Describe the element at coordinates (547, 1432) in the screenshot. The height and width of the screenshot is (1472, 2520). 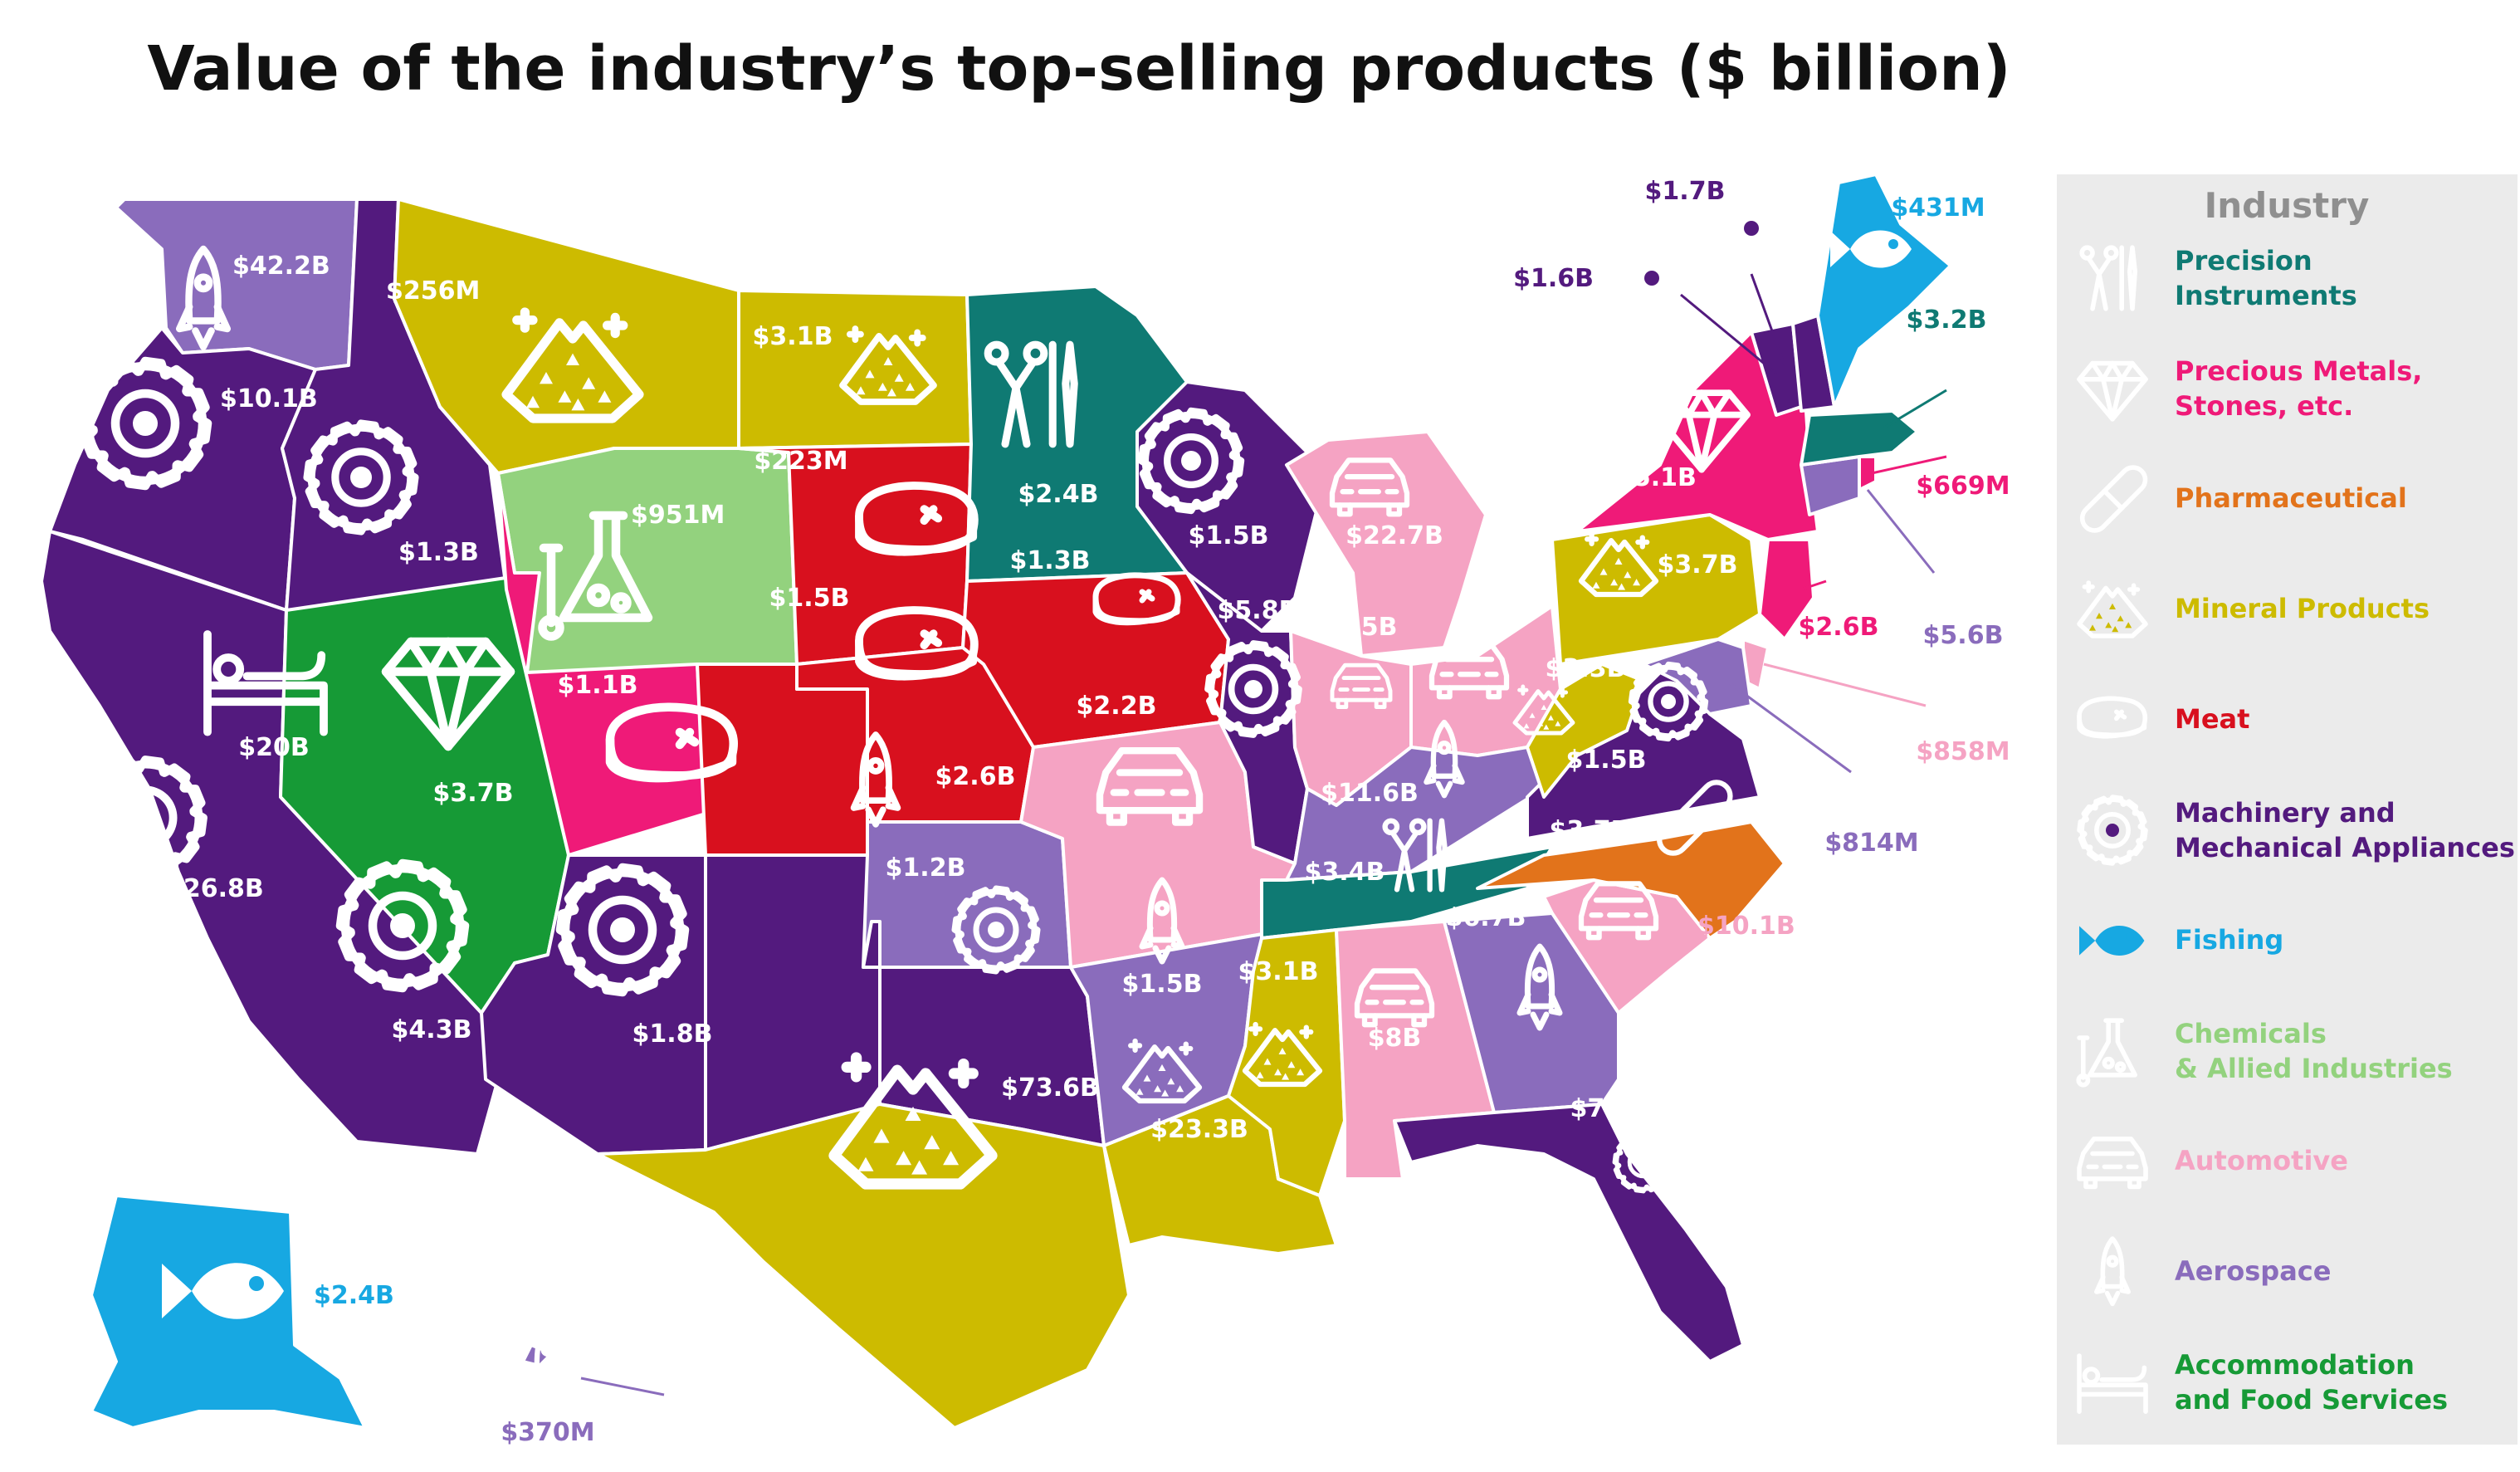
I see `value-label-hi: $370M` at that location.